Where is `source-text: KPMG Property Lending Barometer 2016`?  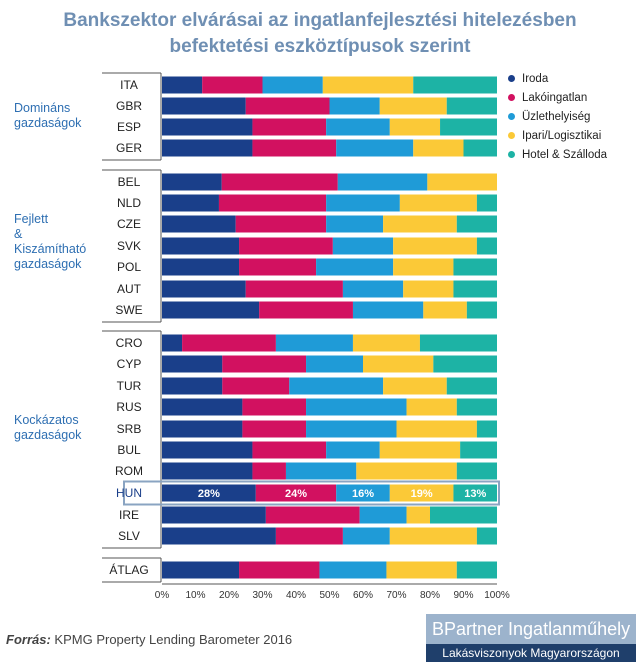 source-text: KPMG Property Lending Barometer 2016 is located at coordinates (173, 639).